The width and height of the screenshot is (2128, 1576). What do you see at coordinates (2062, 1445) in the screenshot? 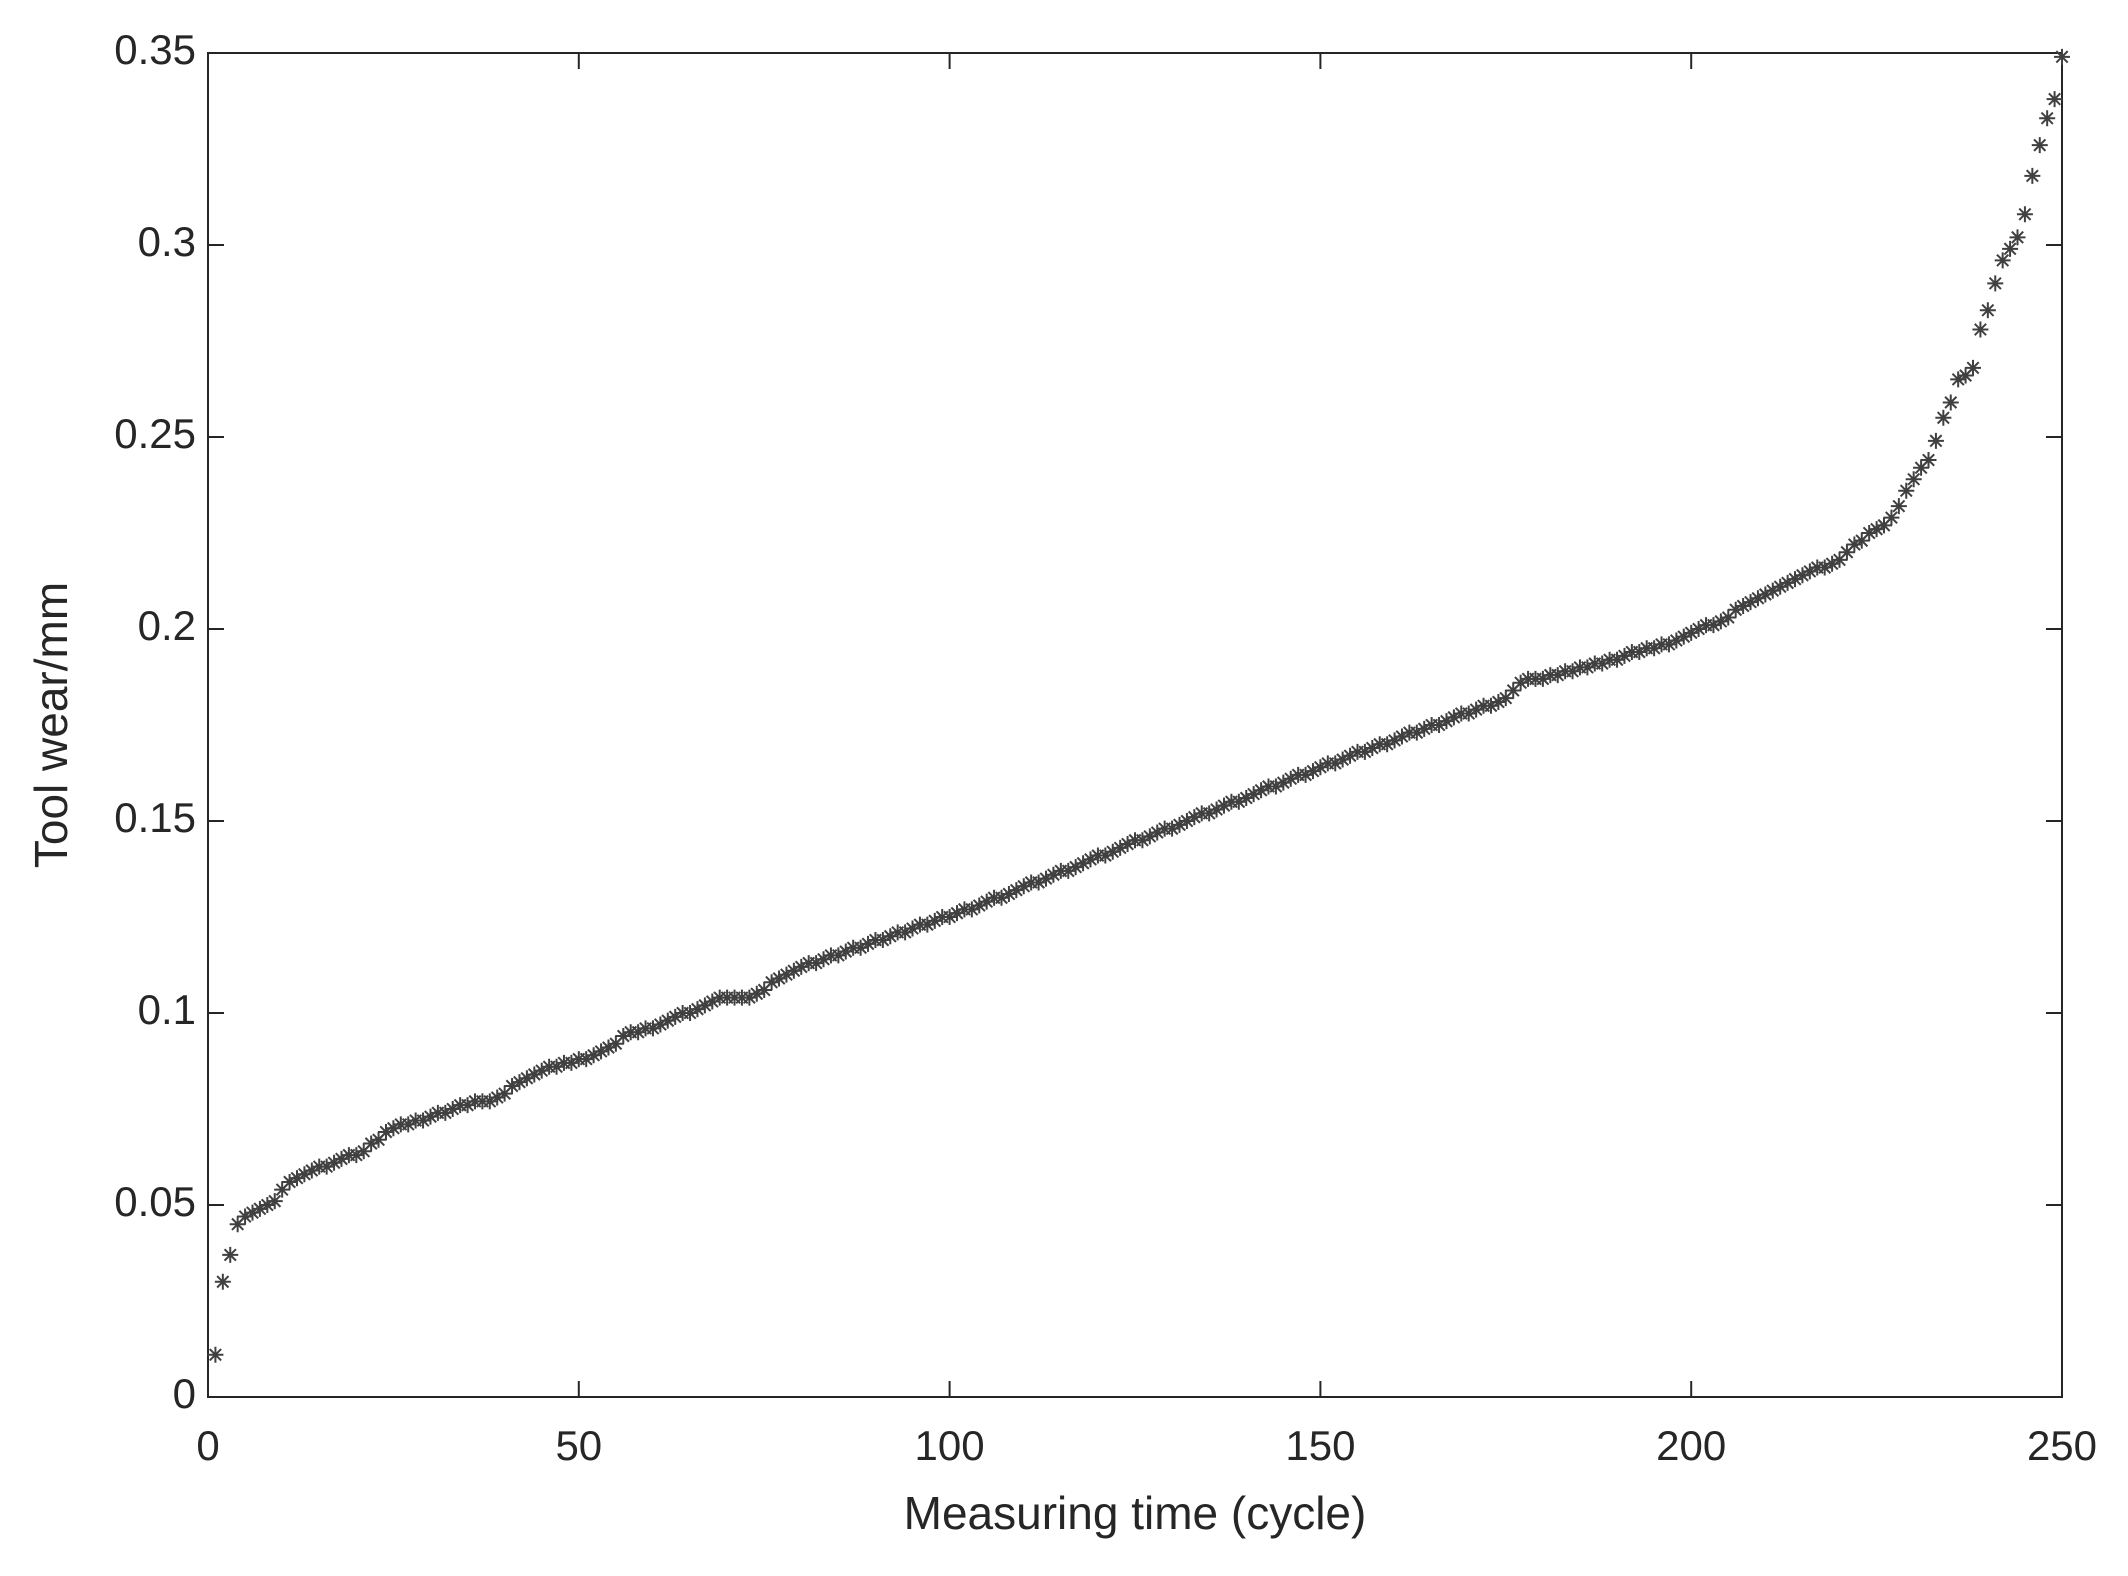
I see `x-tick-label: 250` at bounding box center [2062, 1445].